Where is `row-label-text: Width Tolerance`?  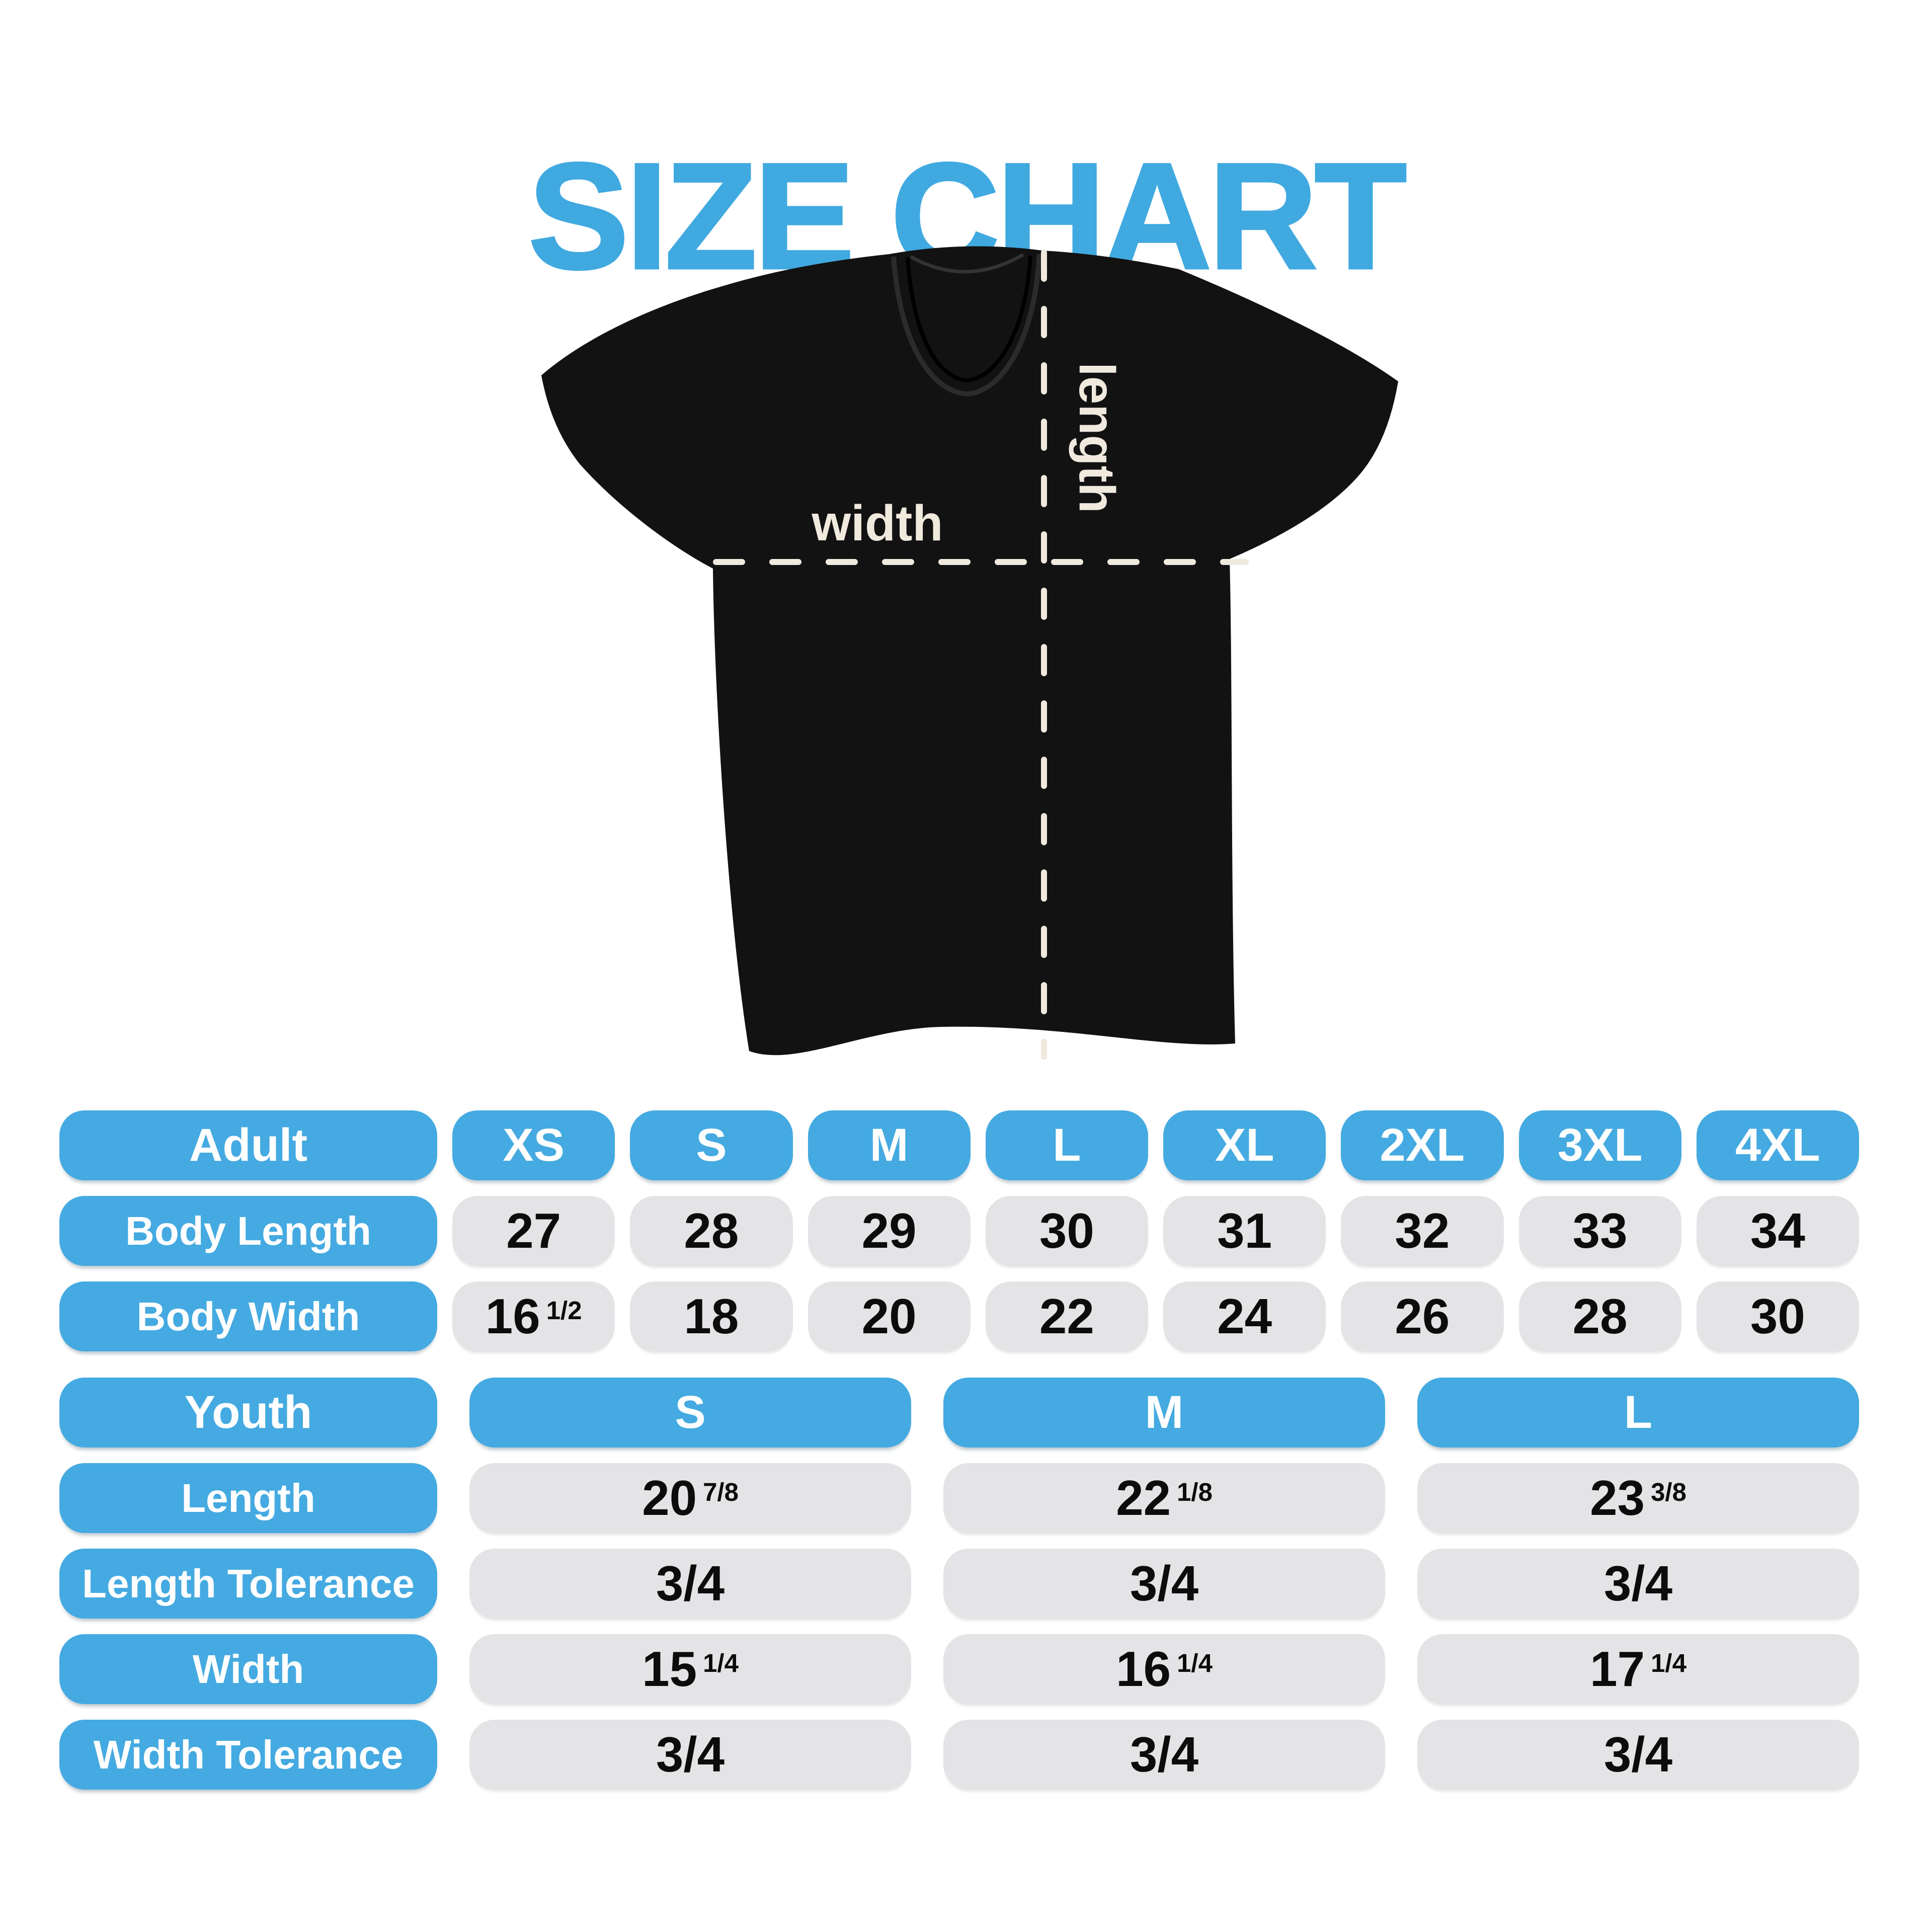
row-label-text: Width Tolerance is located at coordinates (249, 1754).